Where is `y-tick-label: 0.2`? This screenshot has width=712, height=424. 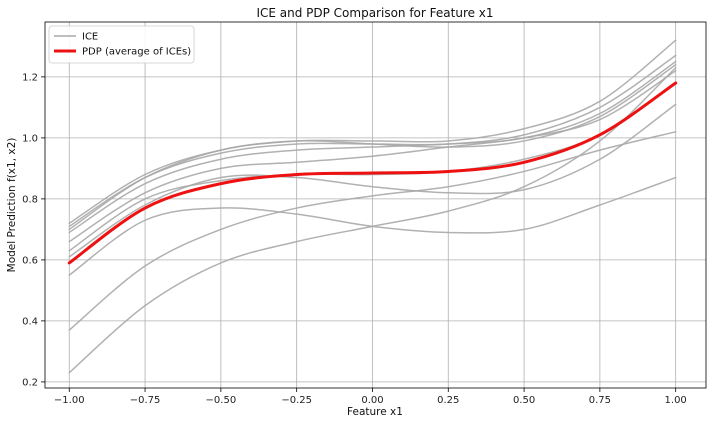
y-tick-label: 0.2 is located at coordinates (30, 382).